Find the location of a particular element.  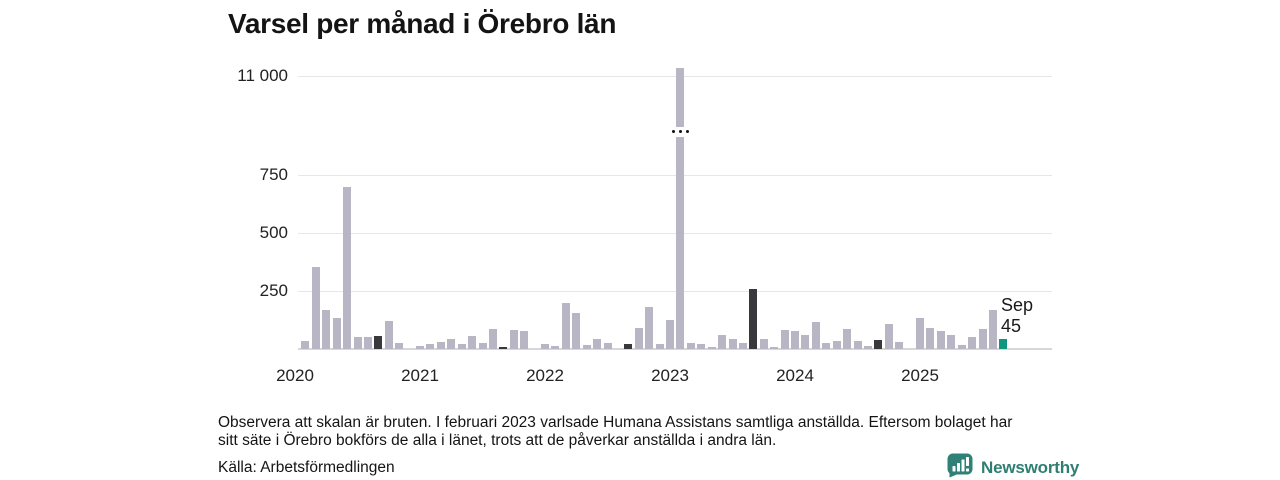

x-axis-label-2023: 2023 is located at coordinates (670, 375).